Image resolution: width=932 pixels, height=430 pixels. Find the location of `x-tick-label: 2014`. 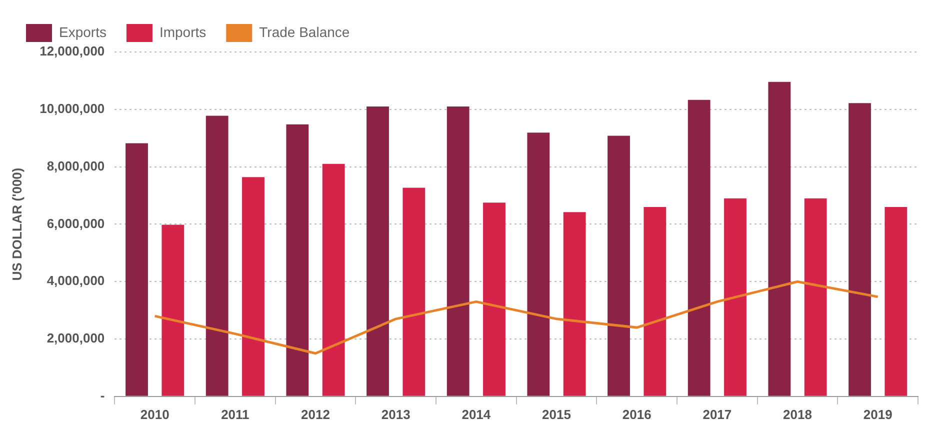

x-tick-label: 2014 is located at coordinates (477, 414).